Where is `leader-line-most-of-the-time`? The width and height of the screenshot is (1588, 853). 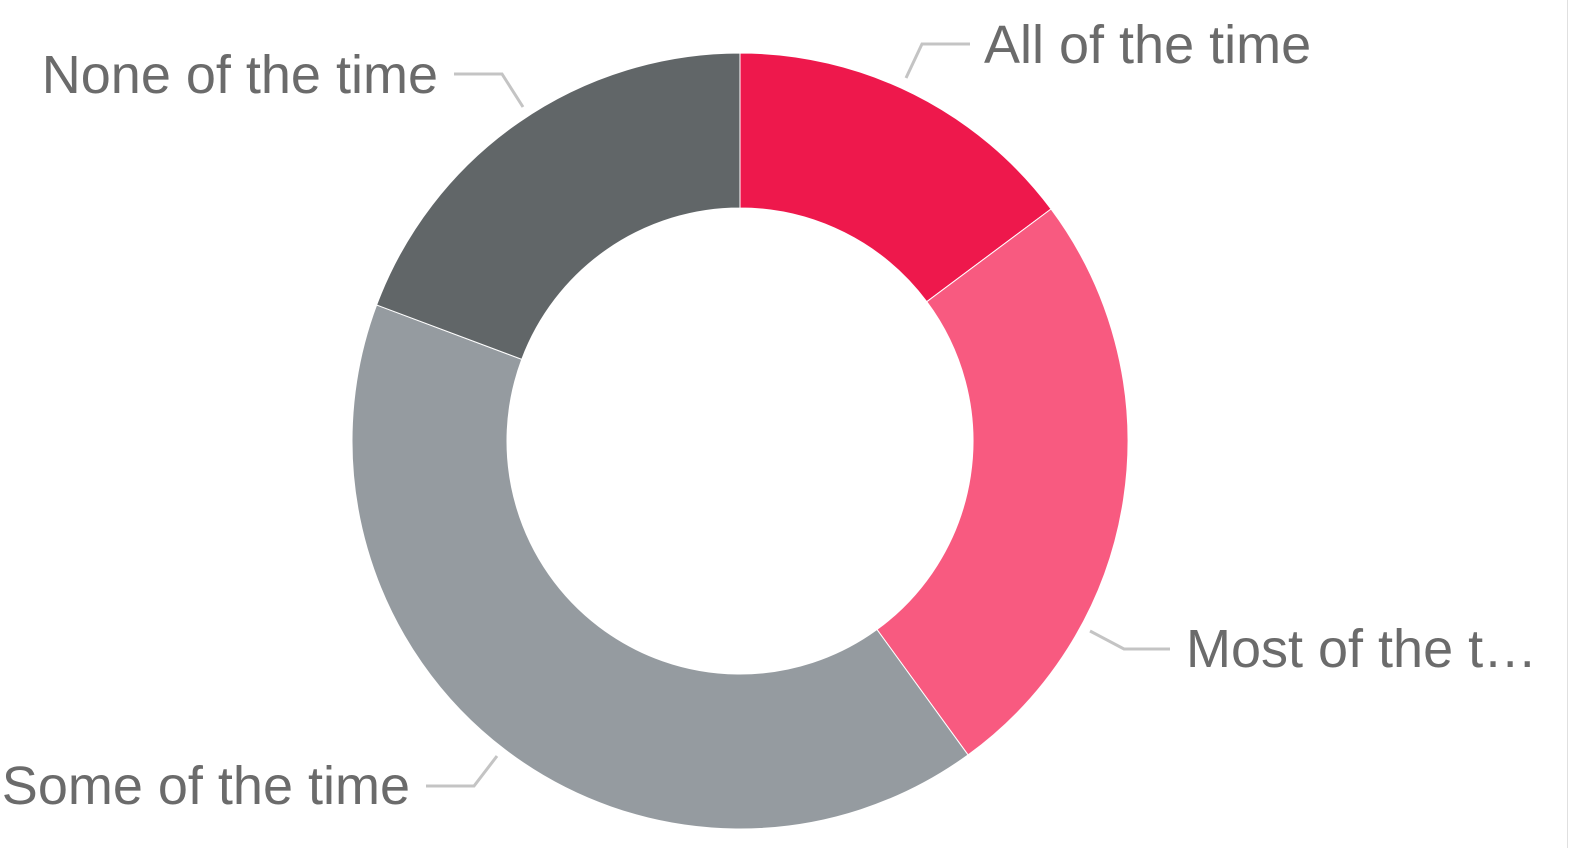
leader-line-most-of-the-time is located at coordinates (1129, 640).